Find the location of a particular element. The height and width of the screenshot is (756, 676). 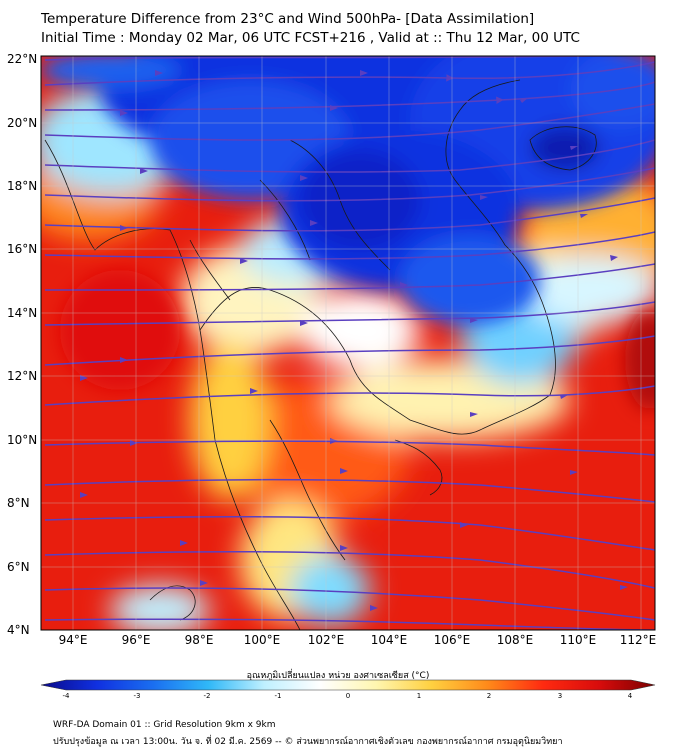

colorbar-tick: 2 is located at coordinates (489, 696).